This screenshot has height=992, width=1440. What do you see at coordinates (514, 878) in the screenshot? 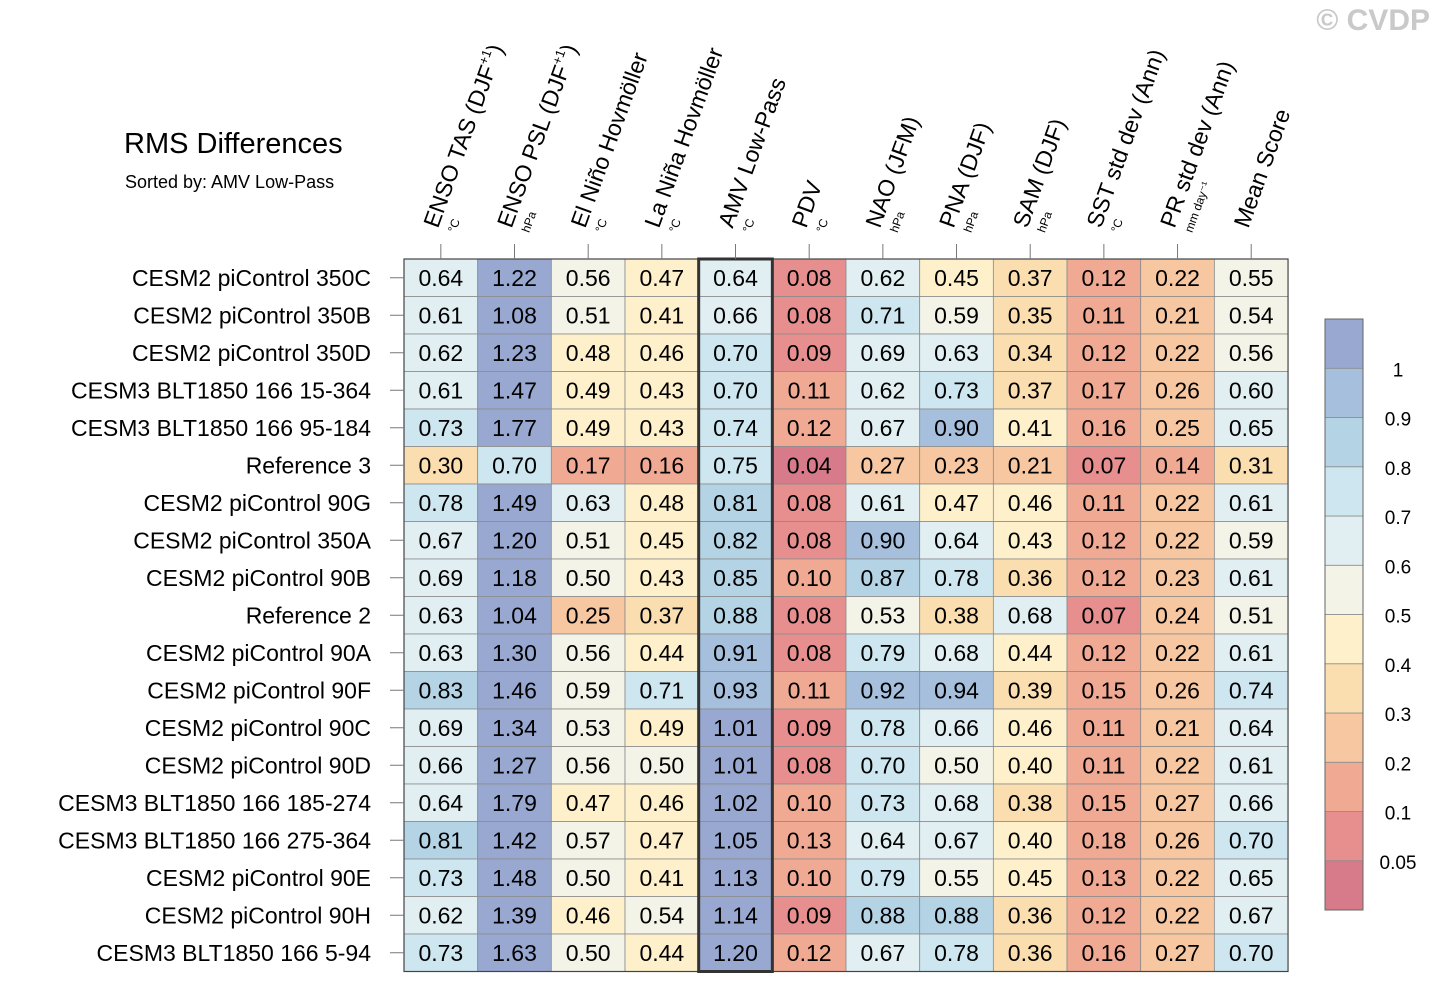
I see `cell-value: 1.48` at bounding box center [514, 878].